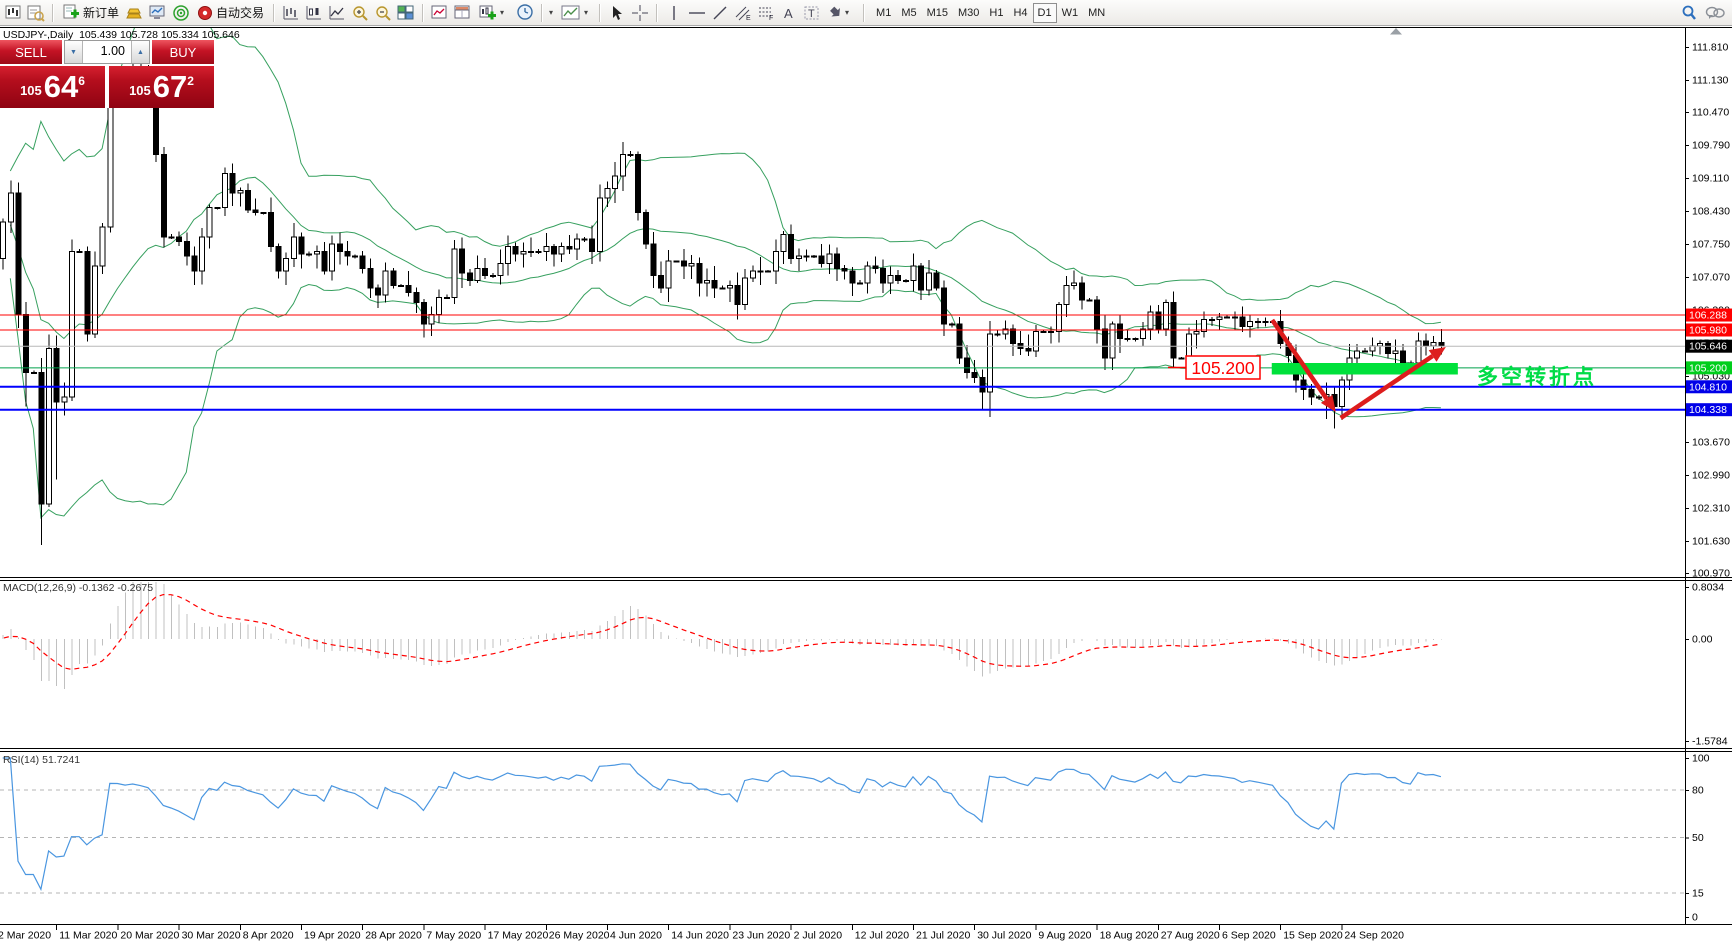 This screenshot has width=1732, height=944. Describe the element at coordinates (697, 13) in the screenshot. I see `horizontal-line-tool-icon` at that location.